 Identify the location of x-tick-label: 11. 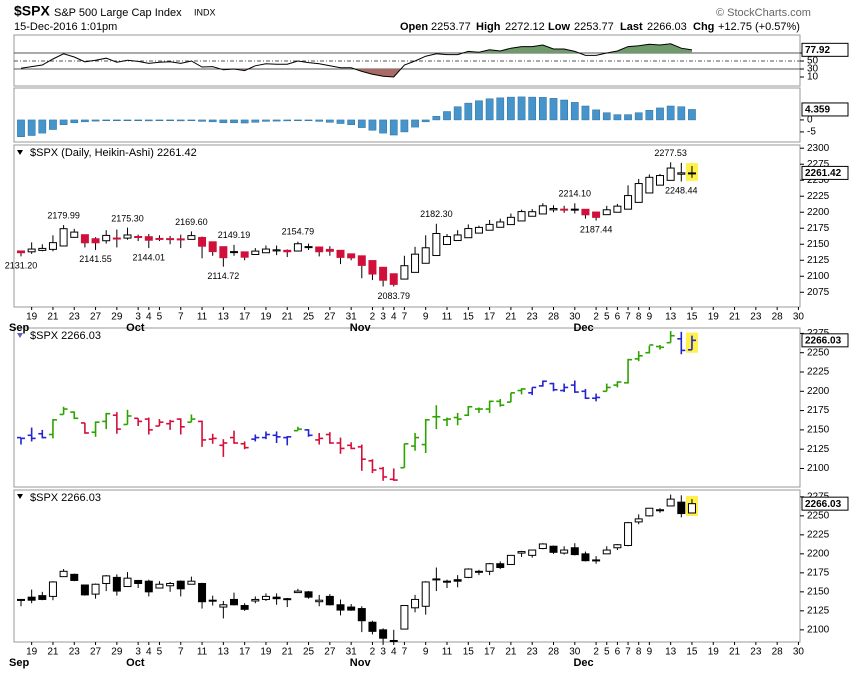
(447, 317).